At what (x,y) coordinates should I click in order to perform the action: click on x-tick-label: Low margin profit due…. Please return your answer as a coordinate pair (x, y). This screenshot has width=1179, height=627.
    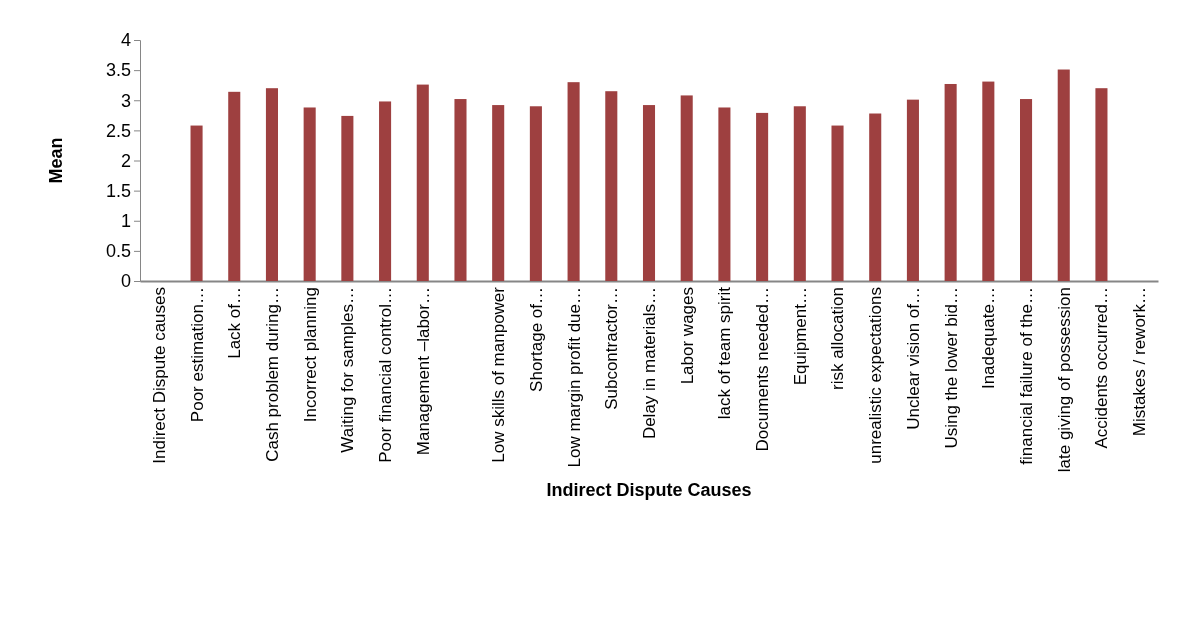
    Looking at the image, I should click on (574, 377).